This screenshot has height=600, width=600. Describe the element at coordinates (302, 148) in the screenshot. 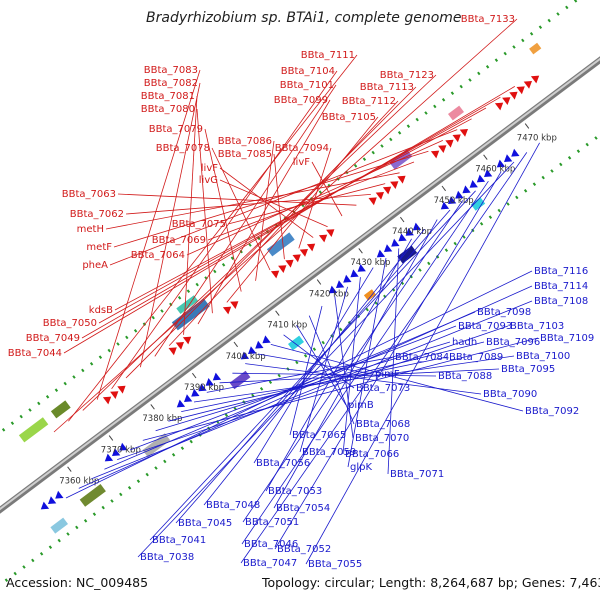

I see `forward-gene-label: BBta_7094` at that location.